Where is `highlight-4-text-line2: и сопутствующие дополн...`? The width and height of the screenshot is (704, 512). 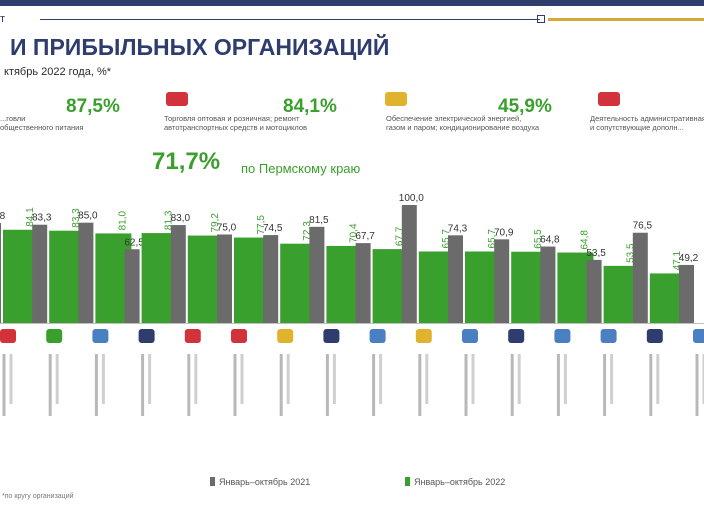
highlight-4-text-line2: и сопутствующие дополн... is located at coordinates (637, 127).